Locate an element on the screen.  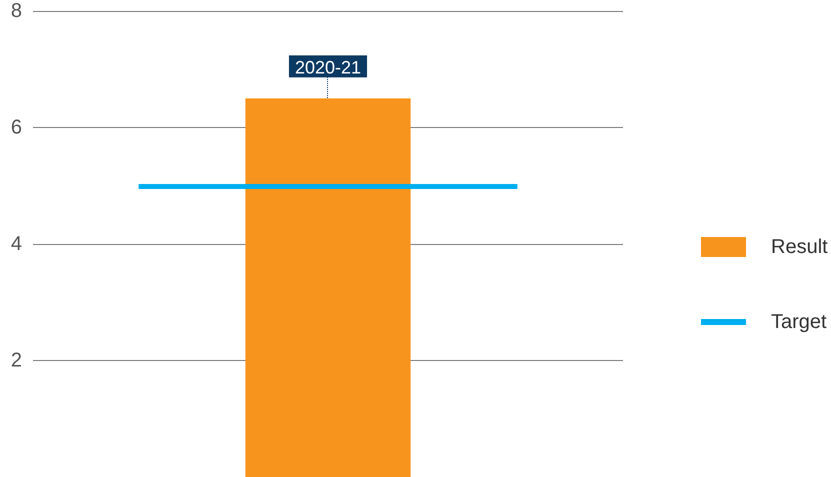
y-tick-label: 6 is located at coordinates (16, 127).